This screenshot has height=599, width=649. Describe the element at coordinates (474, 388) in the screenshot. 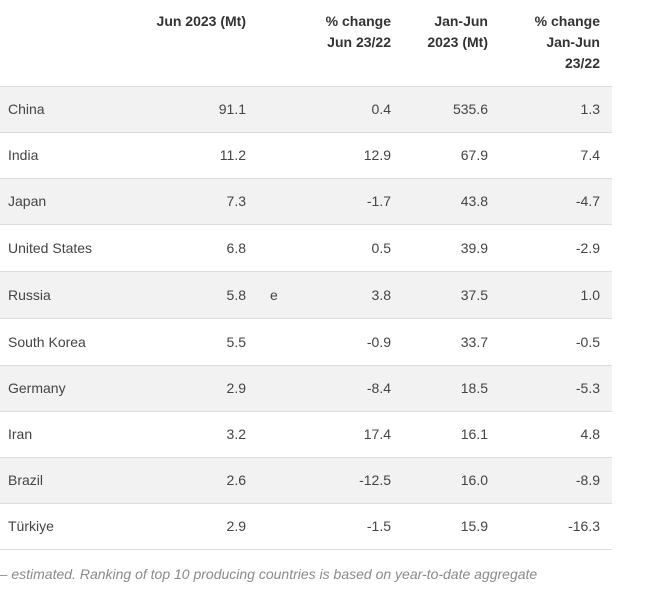

I see `jan-jun-2023-cell: 18.5` at that location.